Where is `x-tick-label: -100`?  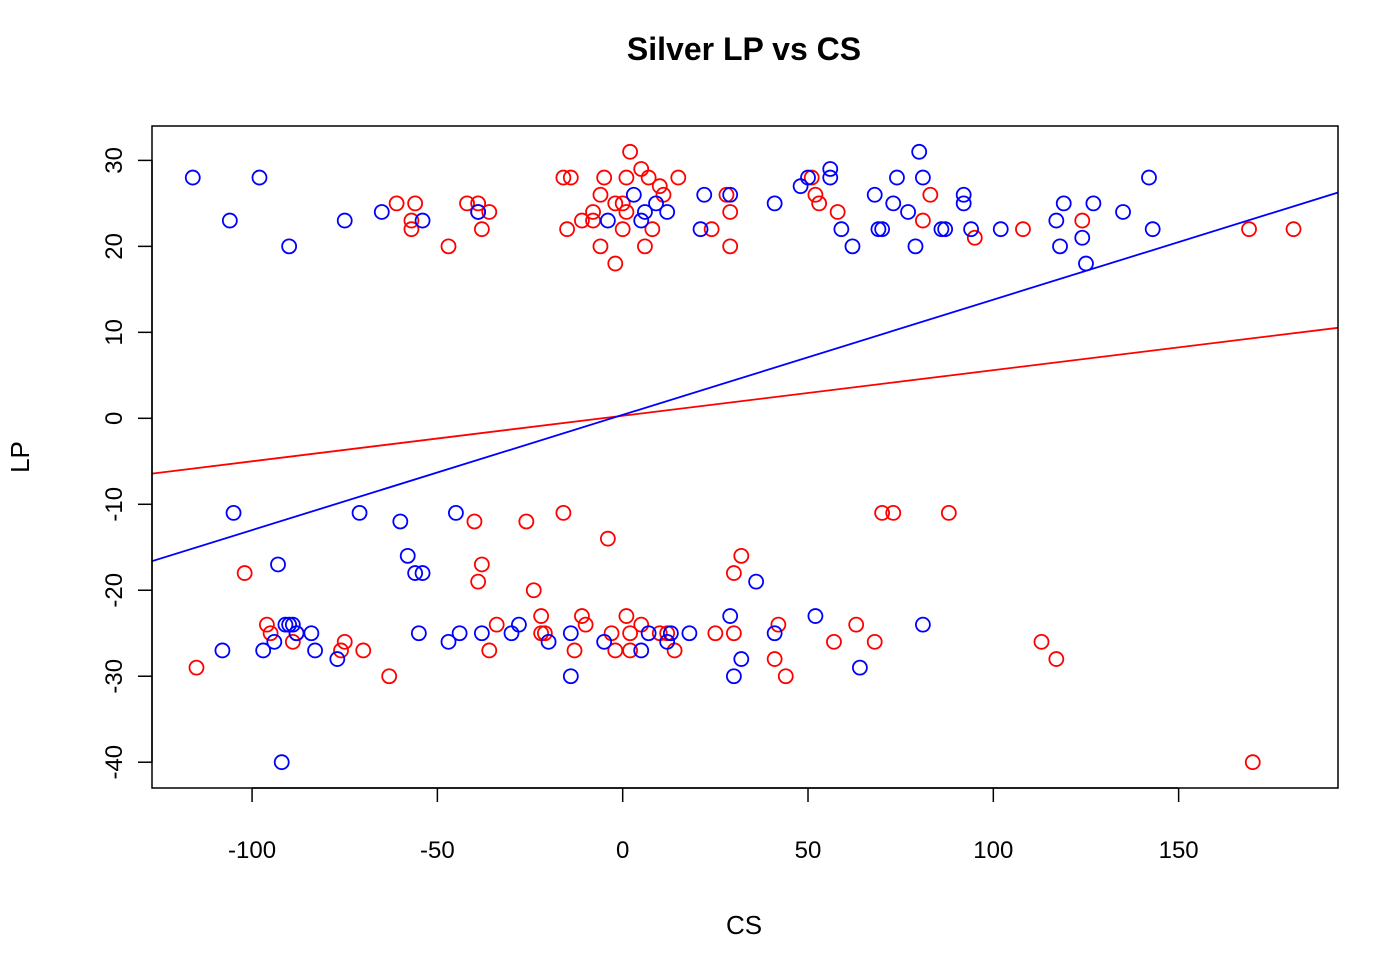 x-tick-label: -100 is located at coordinates (252, 850).